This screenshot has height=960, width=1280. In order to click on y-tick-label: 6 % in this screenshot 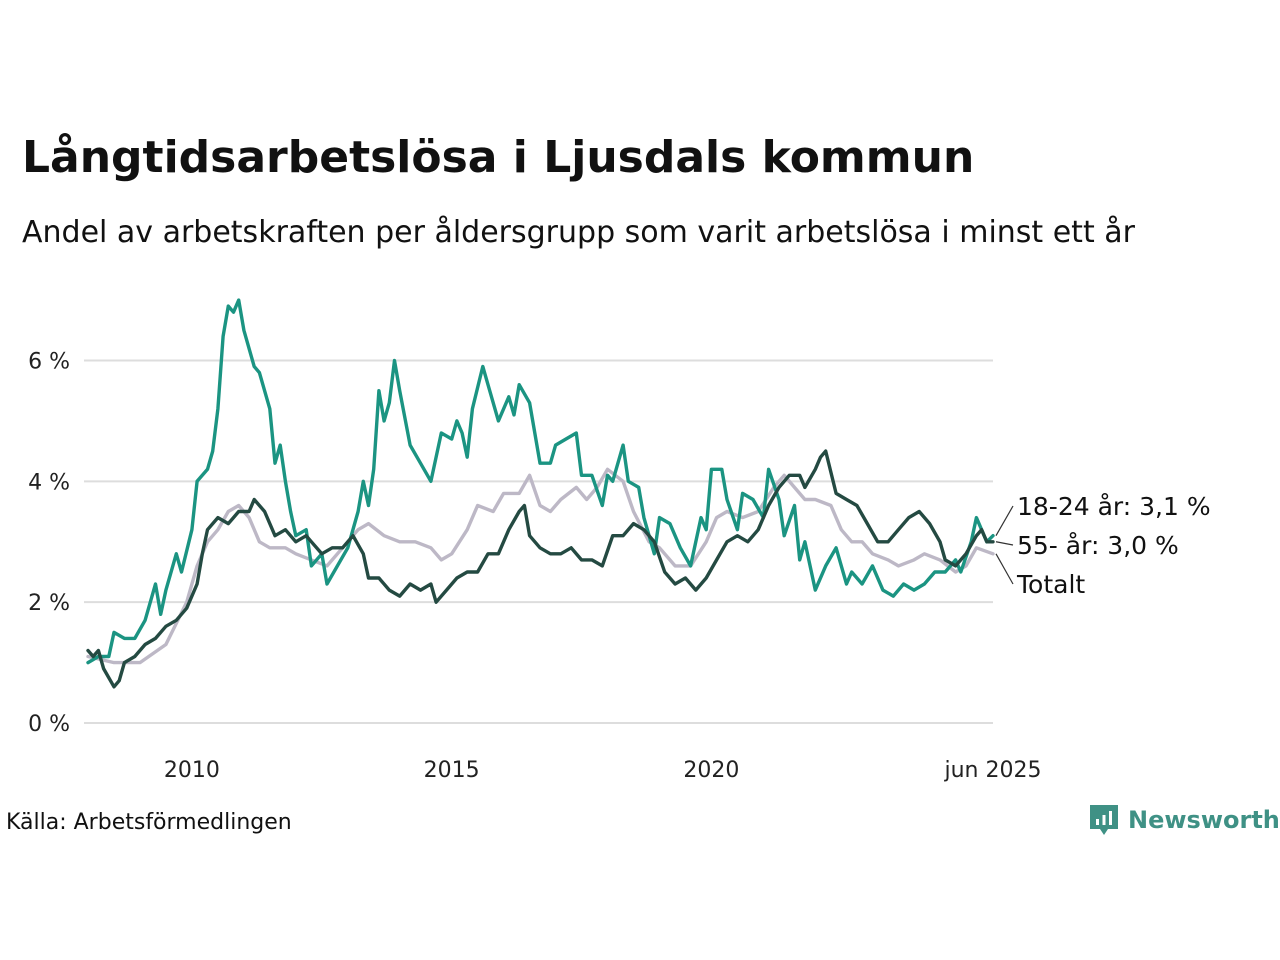, I will do `click(49, 362)`.